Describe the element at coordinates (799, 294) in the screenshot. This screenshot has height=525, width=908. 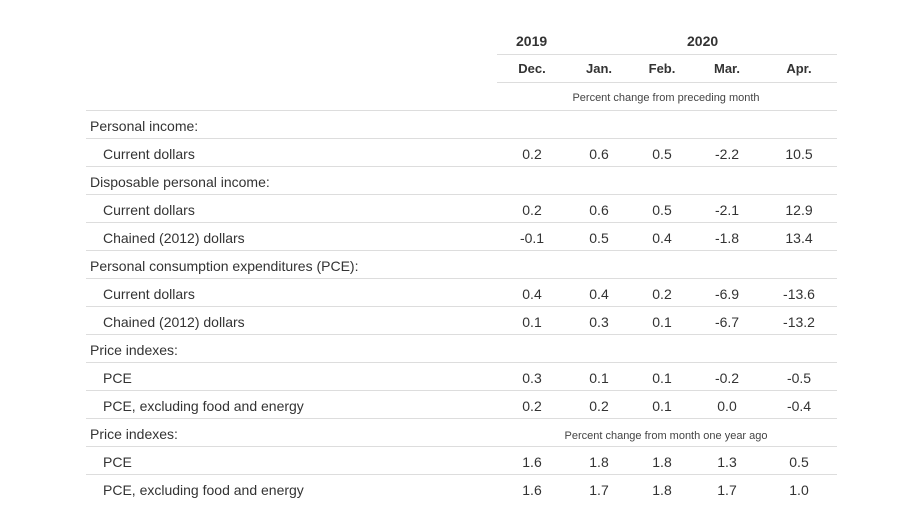
I see `table-cell: -13.6` at that location.